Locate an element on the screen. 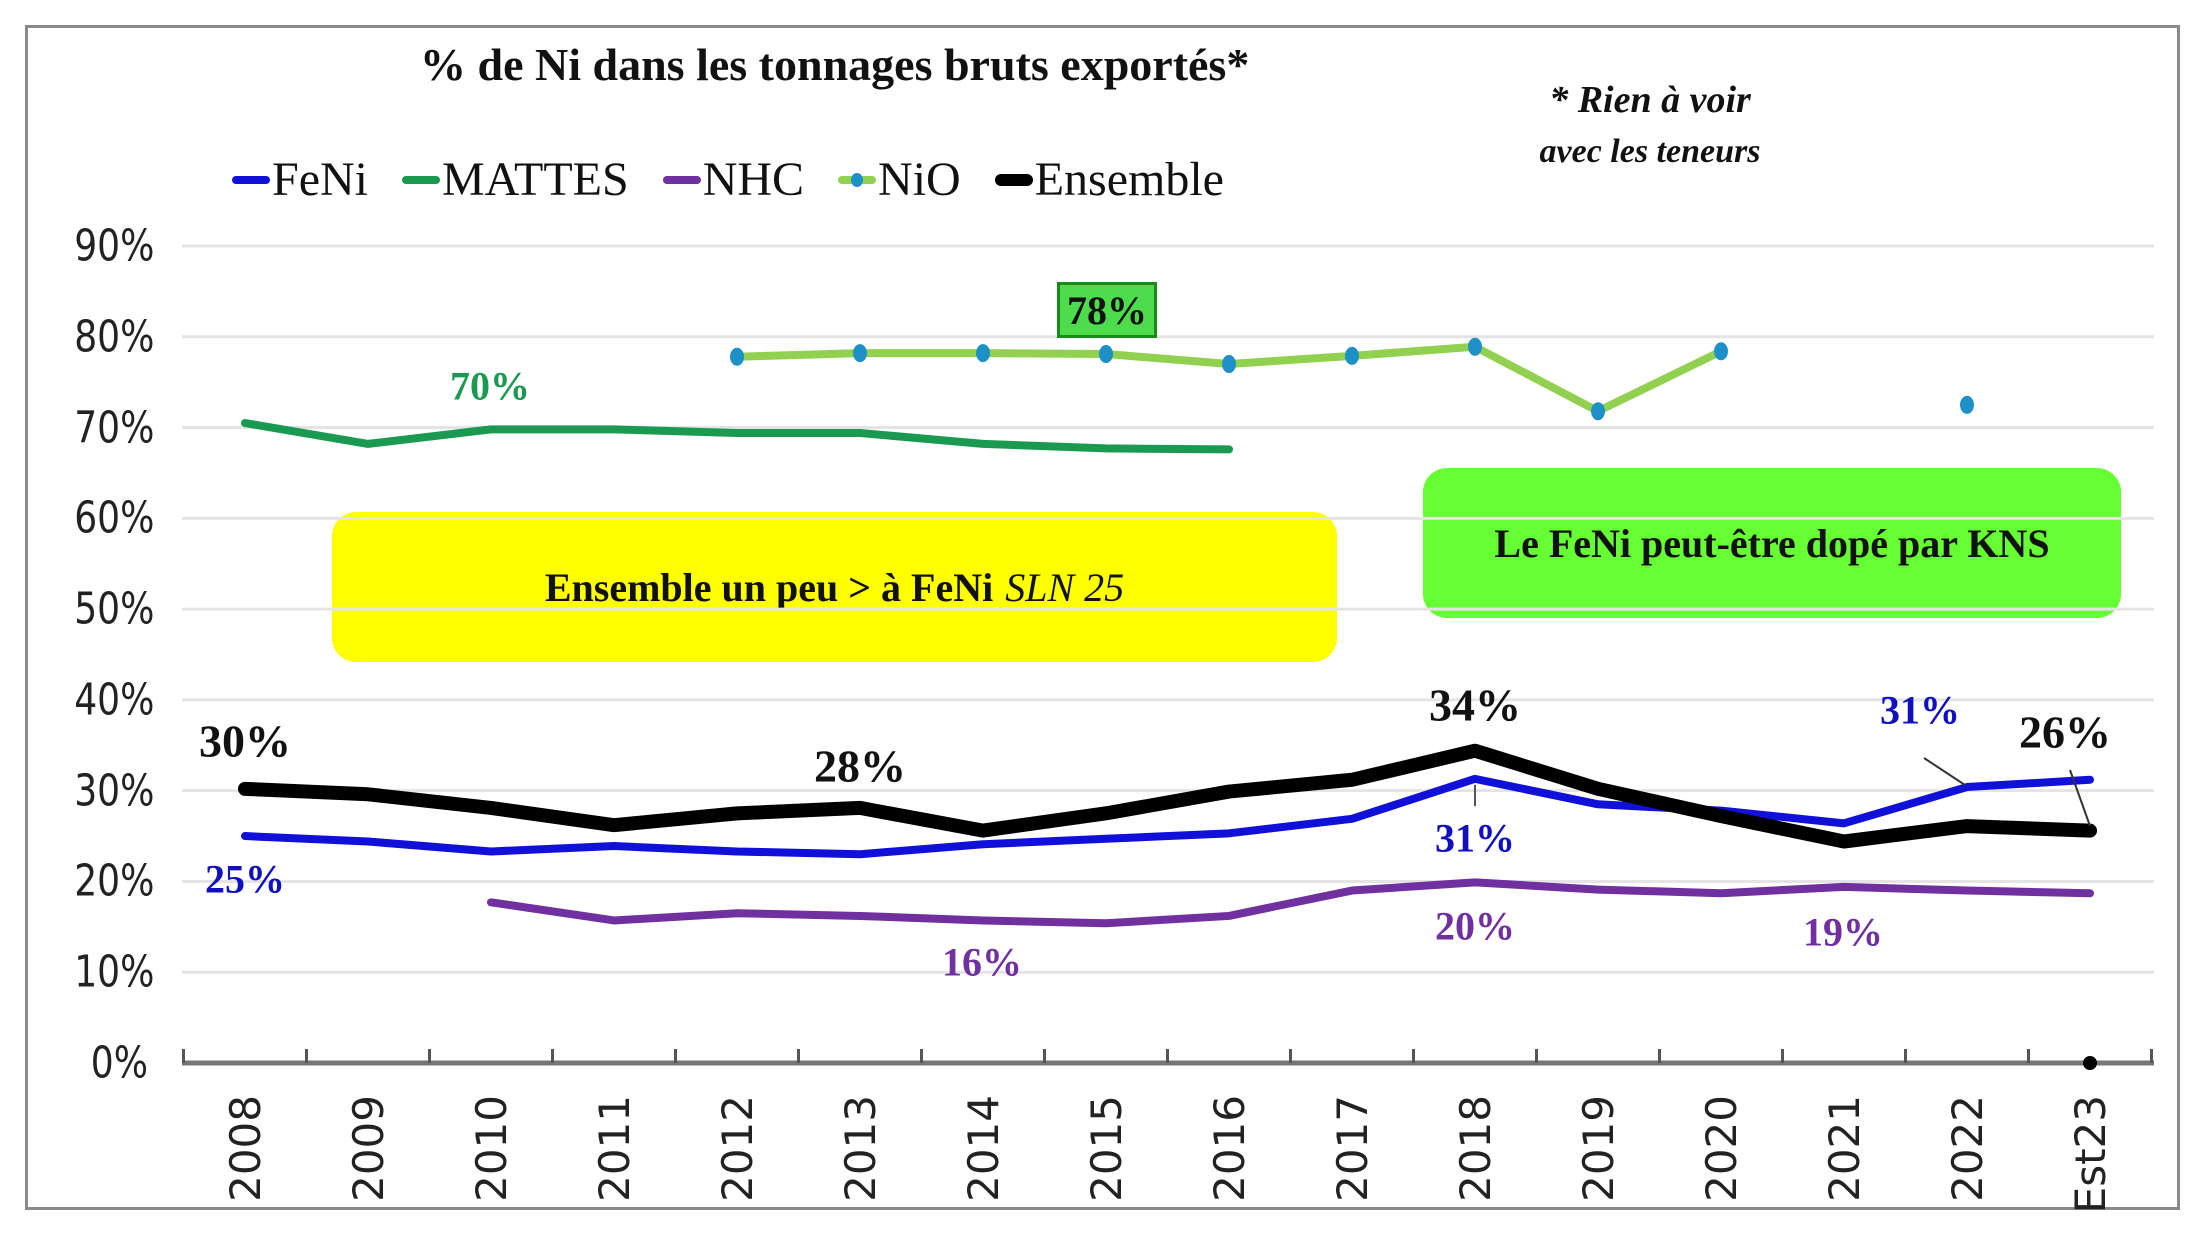 The image size is (2200, 1236). data-label-nhc: 20% is located at coordinates (1475, 926).